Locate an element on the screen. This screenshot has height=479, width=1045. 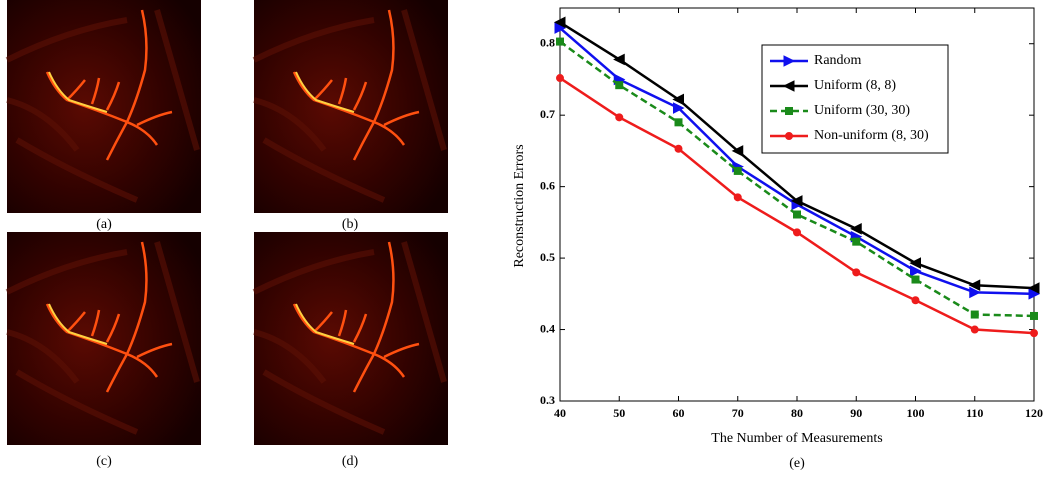
y-tick-label: 0.3 is located at coordinates (547, 400).